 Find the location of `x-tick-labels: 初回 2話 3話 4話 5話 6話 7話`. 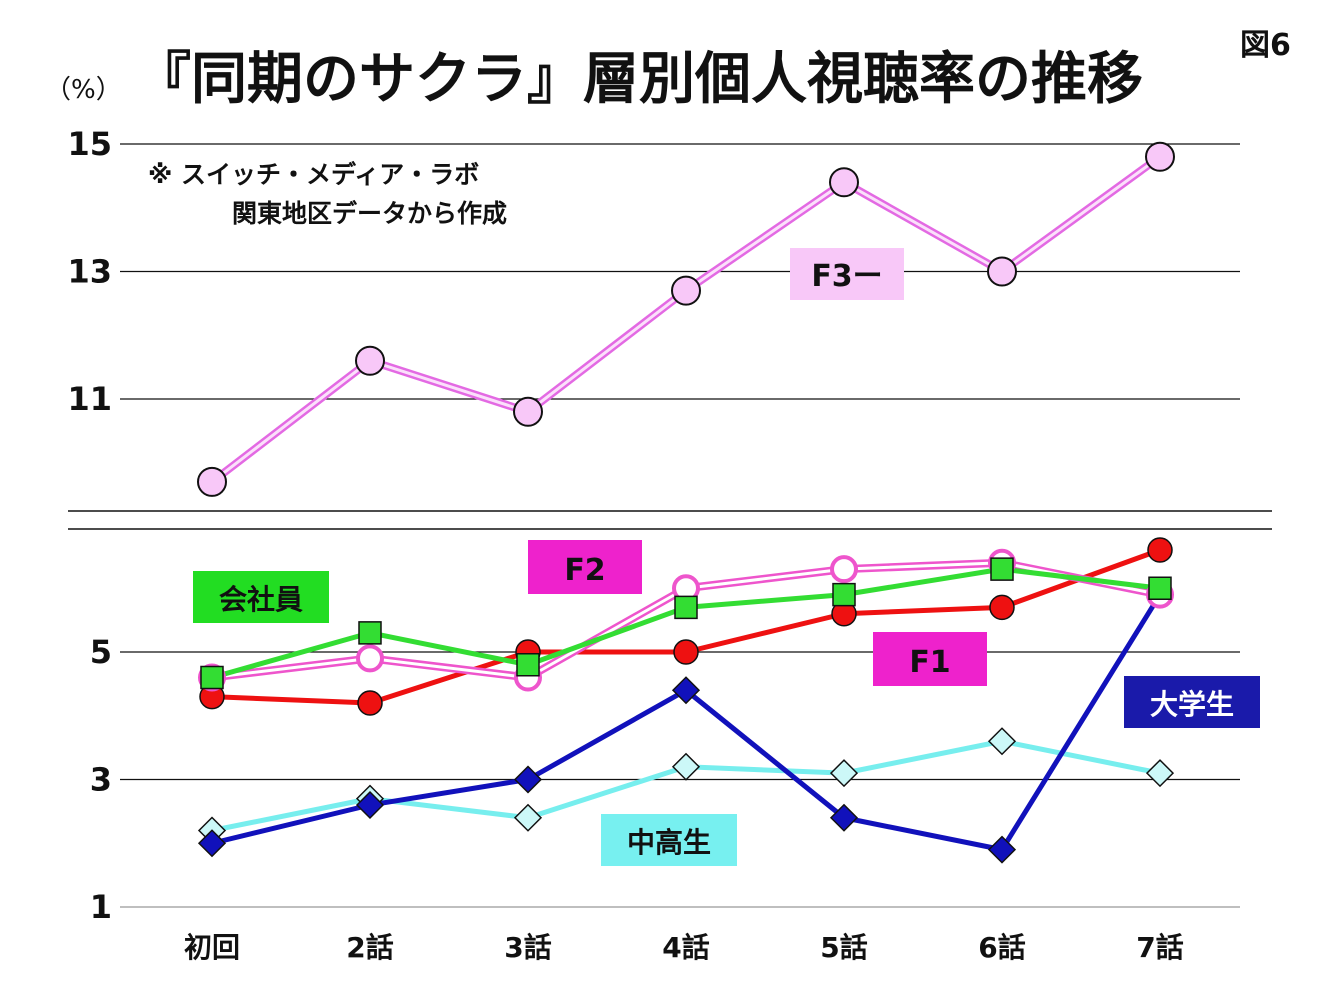

x-tick-labels: 初回 2話 3話 4話 5話 6話 7話 is located at coordinates (684, 947).